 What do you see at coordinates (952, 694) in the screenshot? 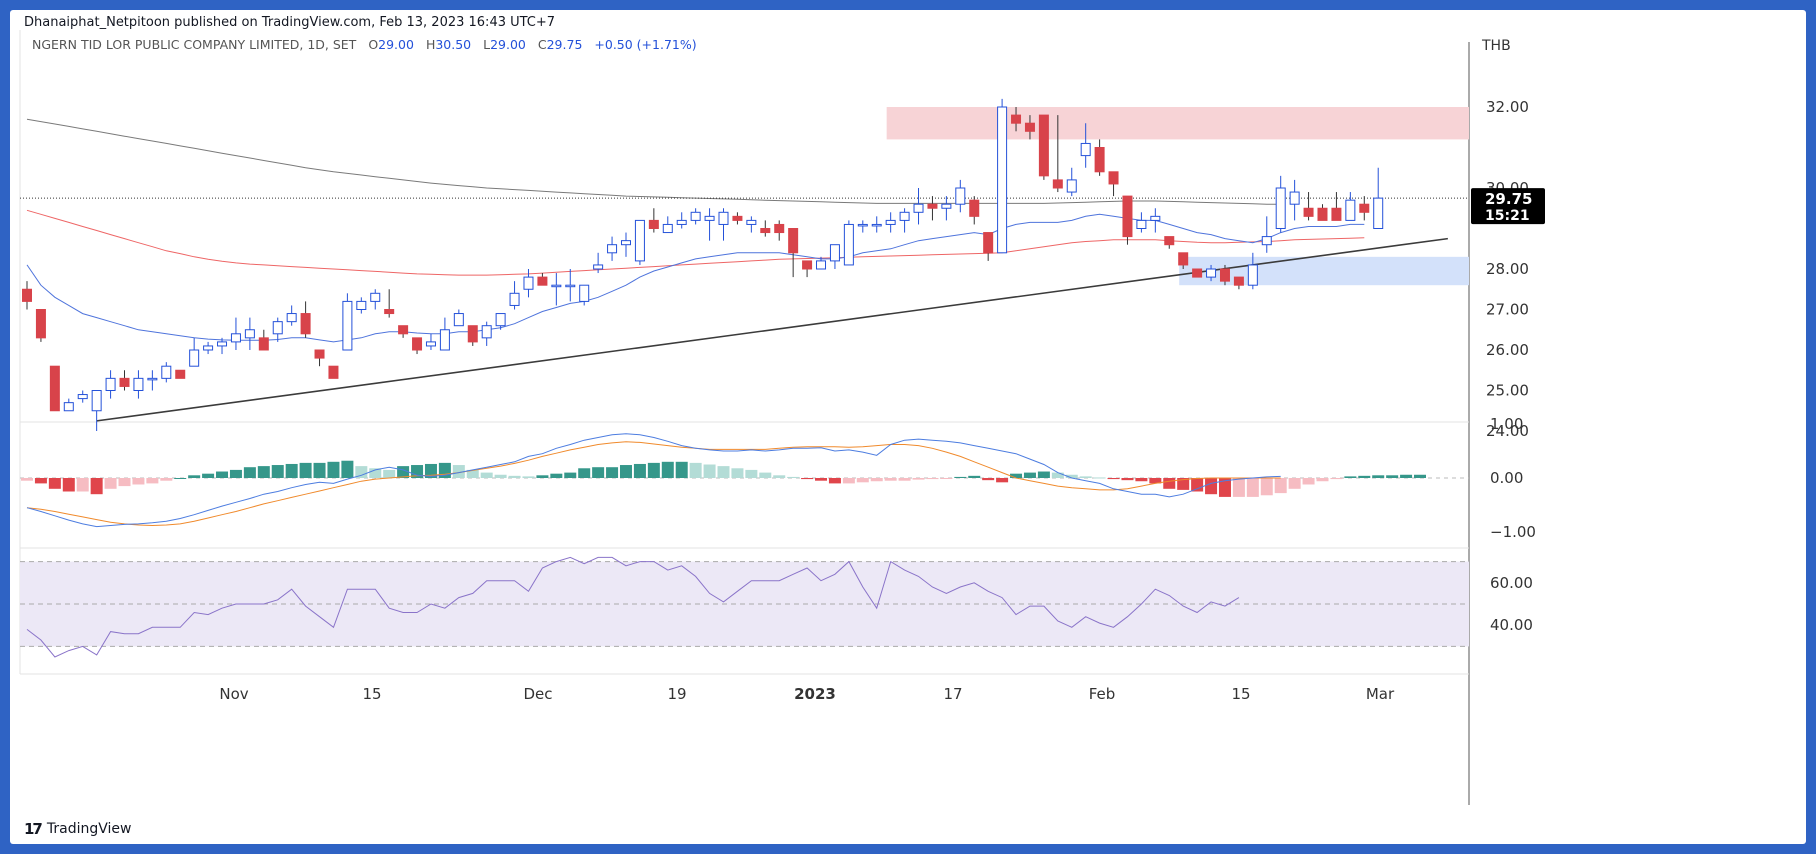
I see `time-tick-label: 17` at bounding box center [952, 694].